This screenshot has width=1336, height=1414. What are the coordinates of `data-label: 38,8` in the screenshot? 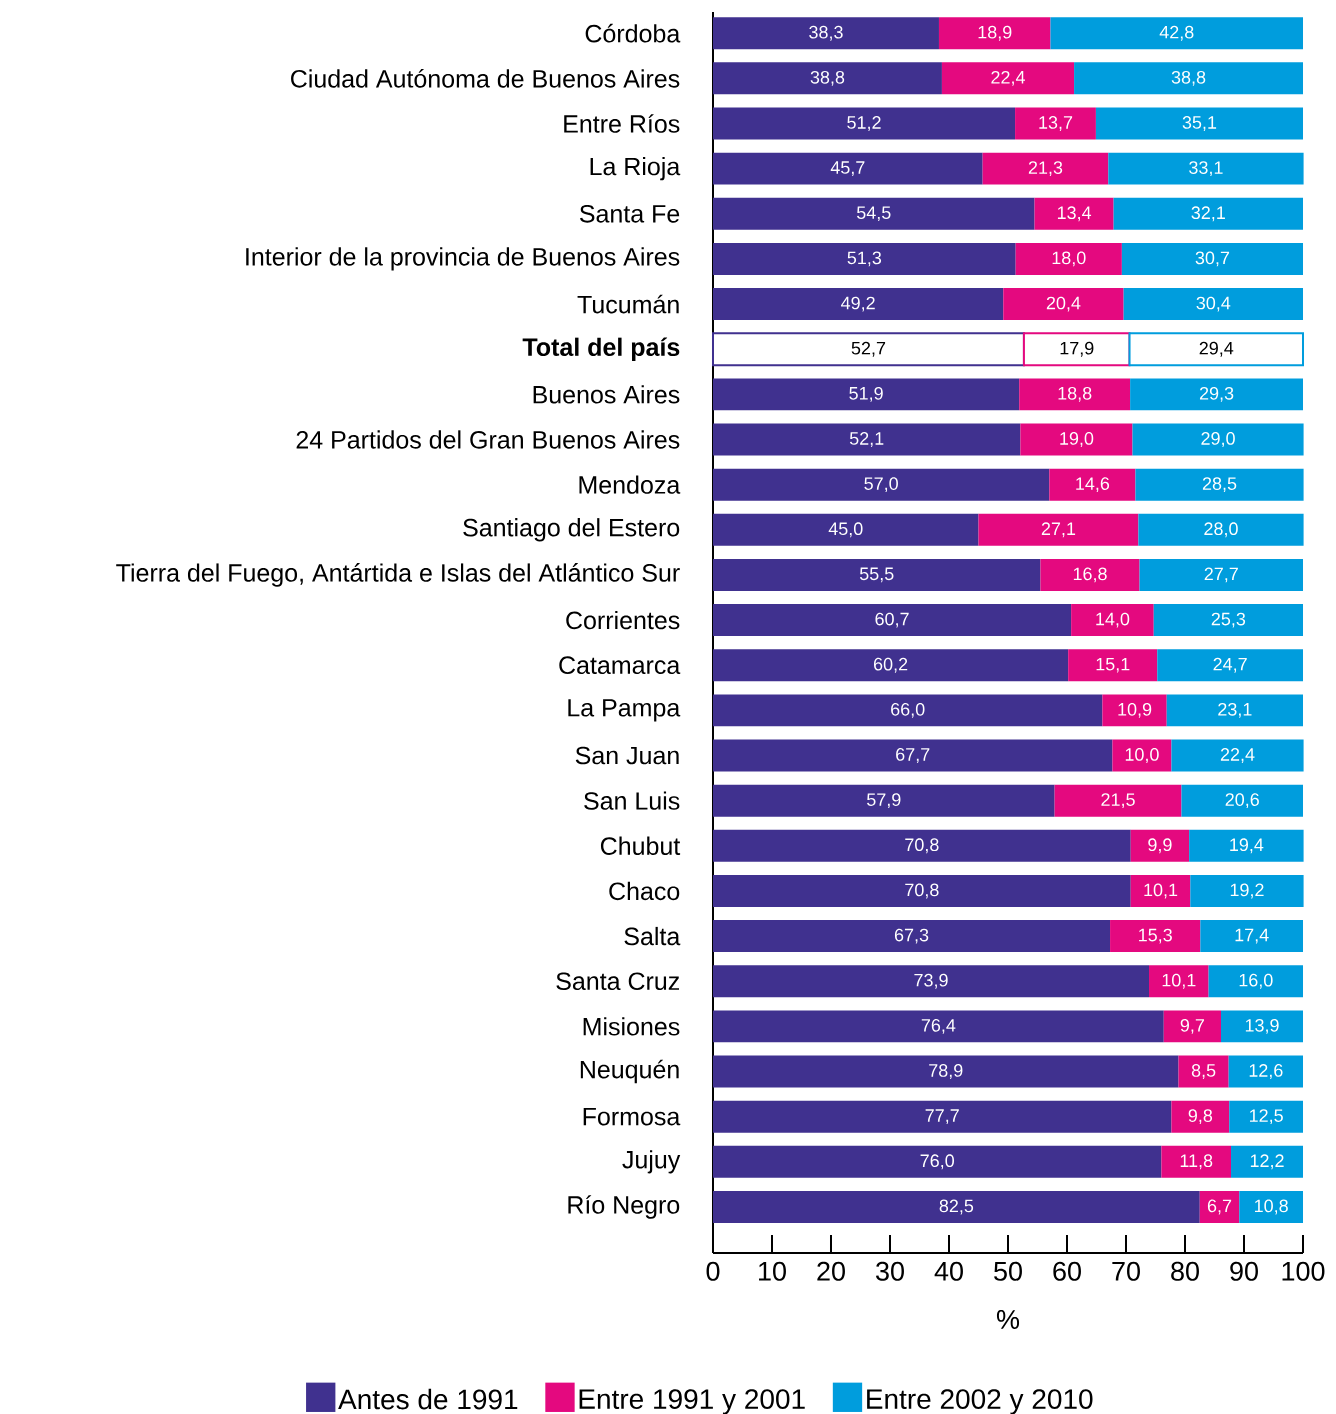 It's located at (827, 78).